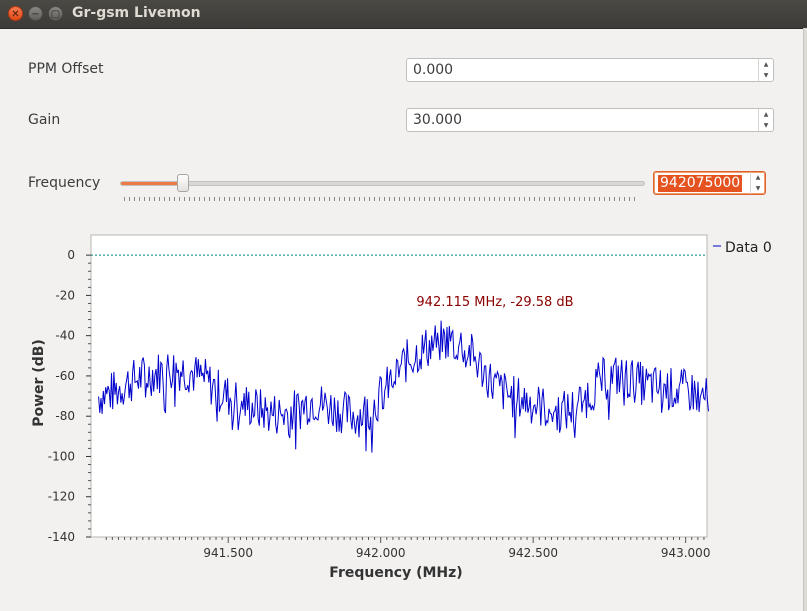 The width and height of the screenshot is (807, 611). I want to click on legend-label: Data 0, so click(748, 248).